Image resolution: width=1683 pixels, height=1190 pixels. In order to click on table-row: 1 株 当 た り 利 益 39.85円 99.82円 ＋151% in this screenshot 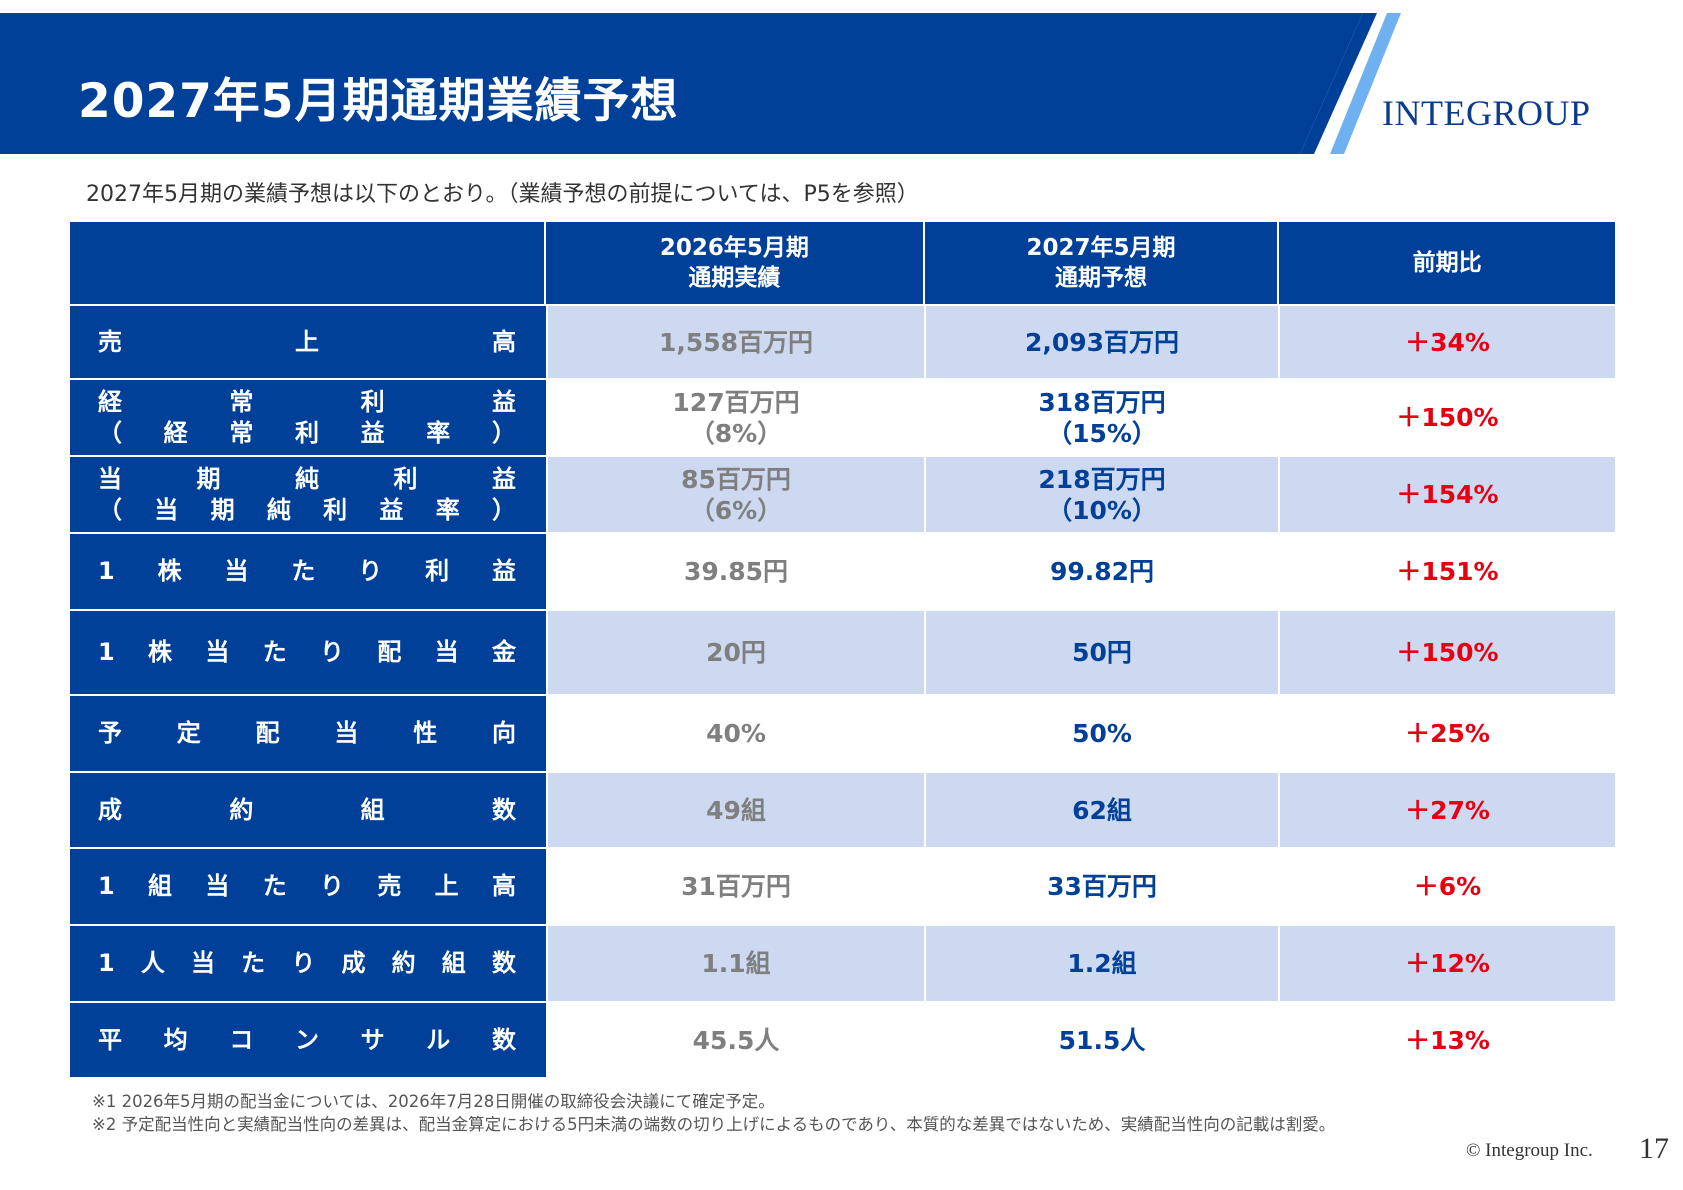, I will do `click(842, 570)`.